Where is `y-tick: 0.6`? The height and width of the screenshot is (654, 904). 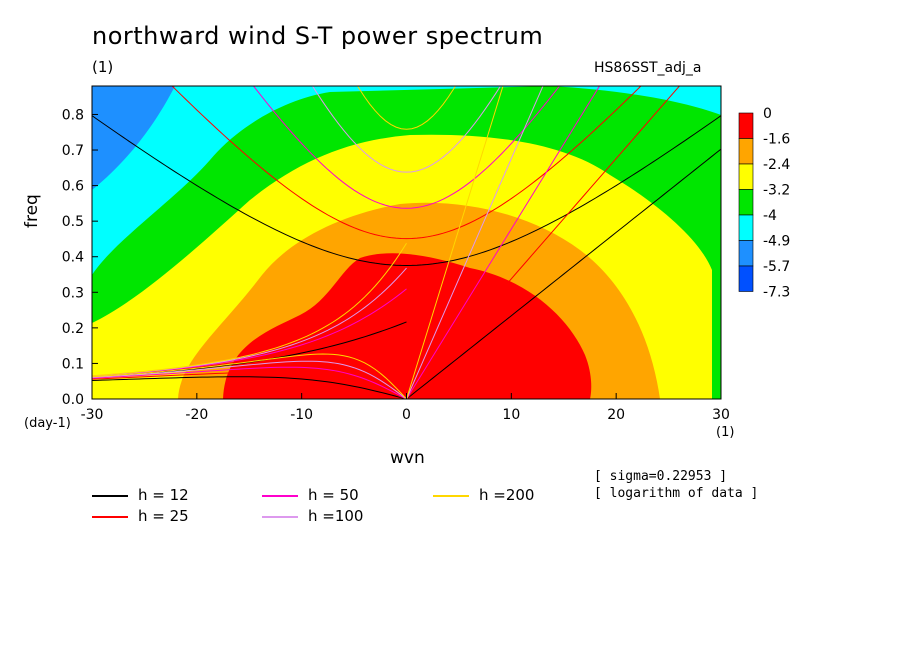 y-tick: 0.6 is located at coordinates (80, 187).